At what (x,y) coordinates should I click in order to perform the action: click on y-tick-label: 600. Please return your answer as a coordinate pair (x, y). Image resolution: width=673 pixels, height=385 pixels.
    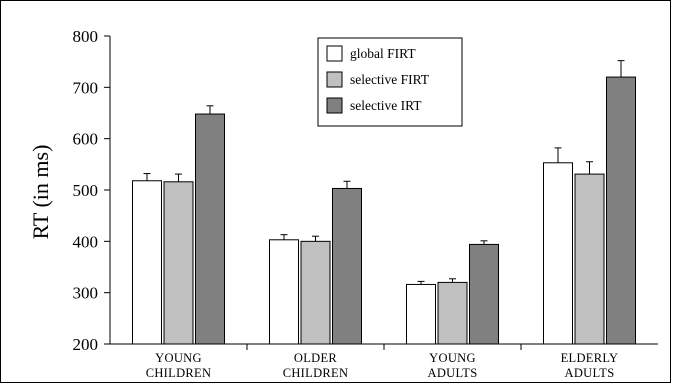
    Looking at the image, I should click on (86, 139).